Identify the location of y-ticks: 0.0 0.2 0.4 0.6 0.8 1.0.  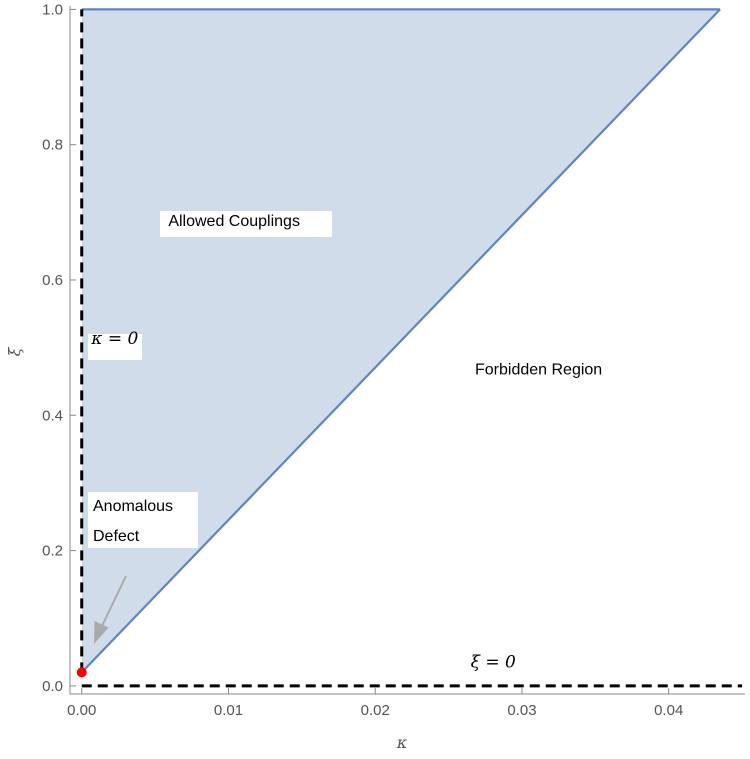
(59, 348).